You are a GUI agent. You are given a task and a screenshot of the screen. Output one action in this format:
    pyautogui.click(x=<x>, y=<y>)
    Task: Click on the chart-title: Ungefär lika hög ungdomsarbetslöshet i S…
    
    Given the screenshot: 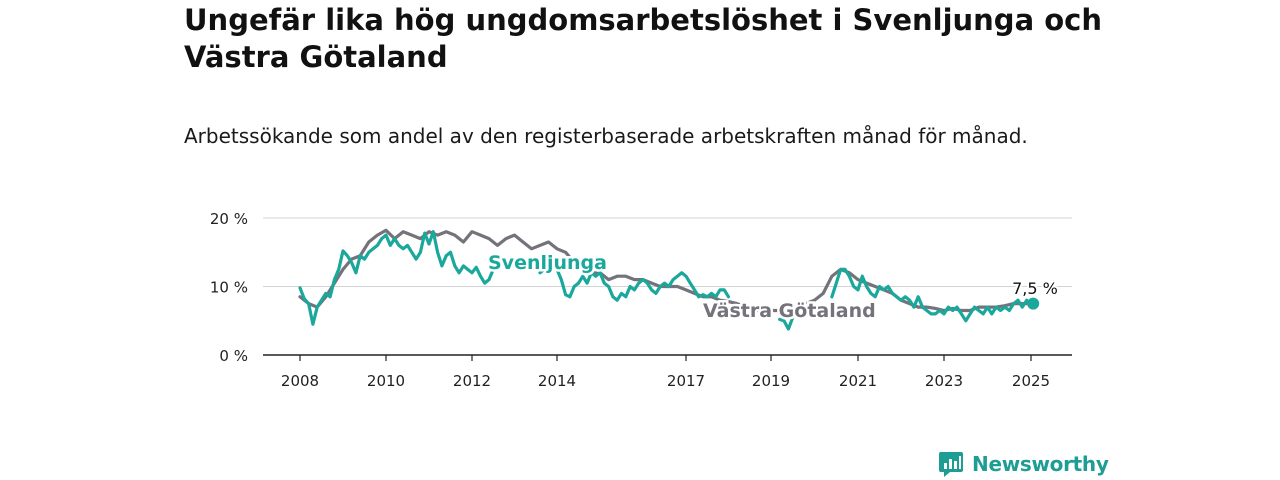 What is the action you would take?
    pyautogui.click(x=643, y=38)
    